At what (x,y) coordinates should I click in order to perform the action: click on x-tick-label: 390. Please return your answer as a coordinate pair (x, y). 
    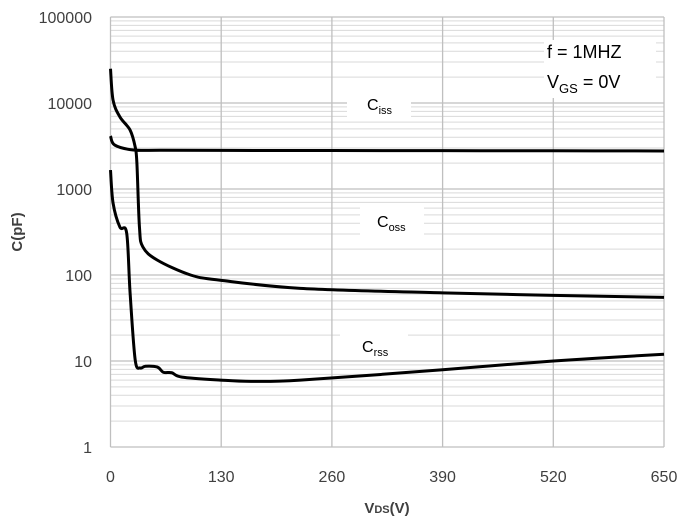
    Looking at the image, I should click on (442, 477).